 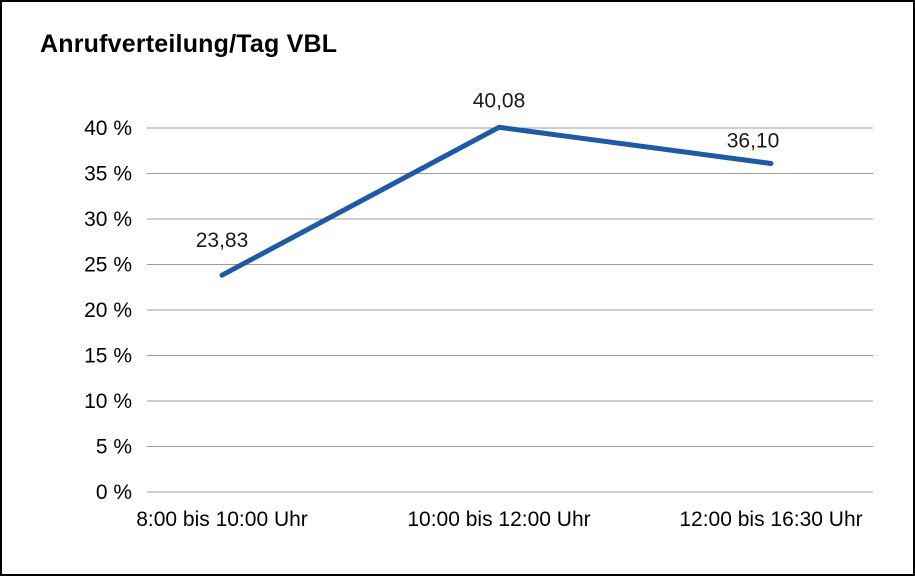 What do you see at coordinates (114, 492) in the screenshot?
I see `y-axis-tick-label: 0 %` at bounding box center [114, 492].